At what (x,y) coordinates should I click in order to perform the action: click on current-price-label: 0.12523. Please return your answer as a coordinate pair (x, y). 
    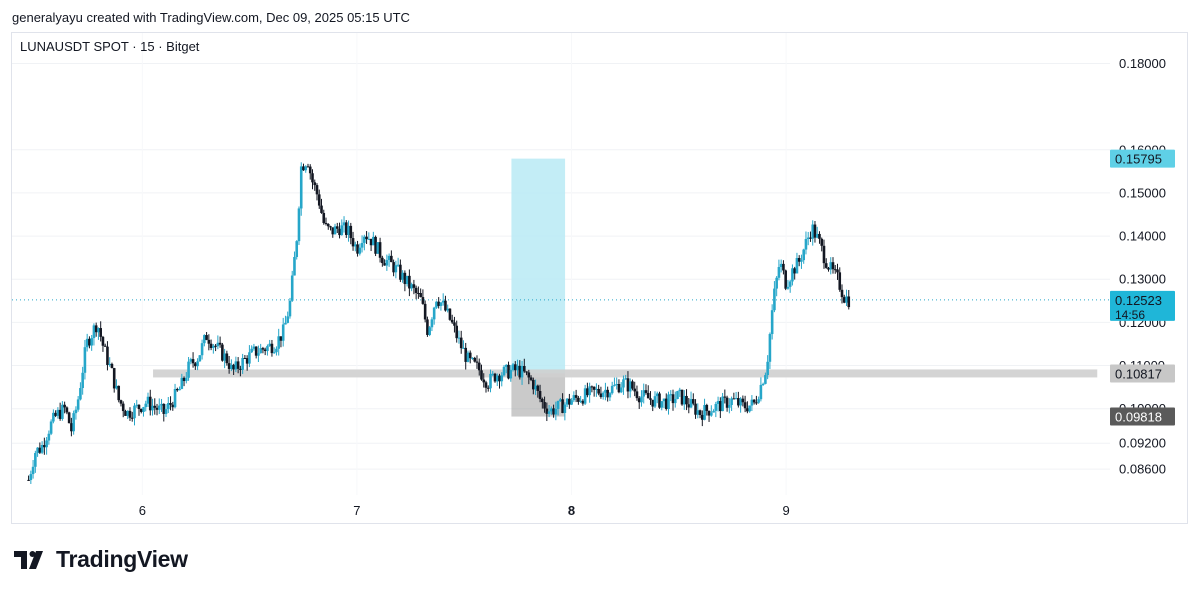
    Looking at the image, I should click on (1138, 300).